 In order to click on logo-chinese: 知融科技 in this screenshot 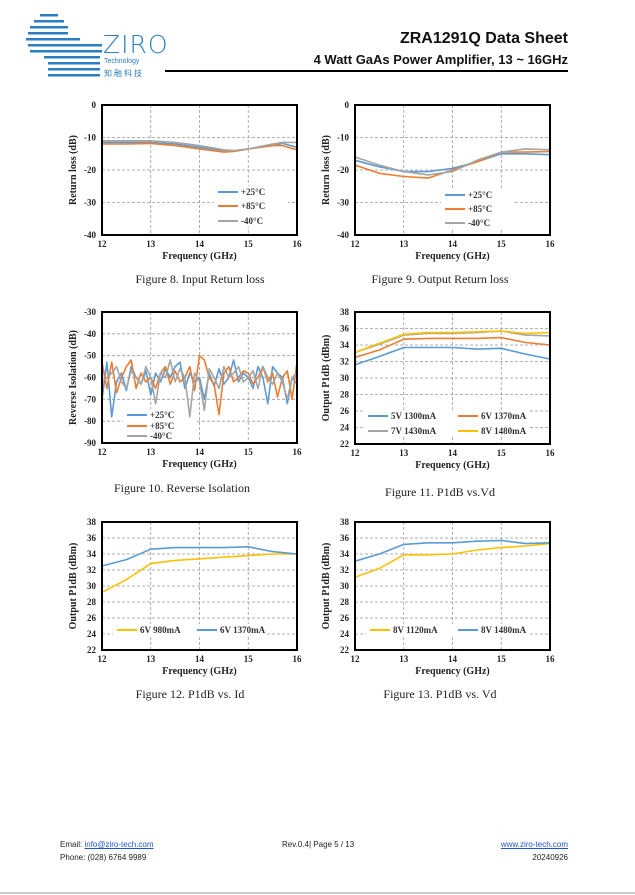, I will do `click(124, 73)`.